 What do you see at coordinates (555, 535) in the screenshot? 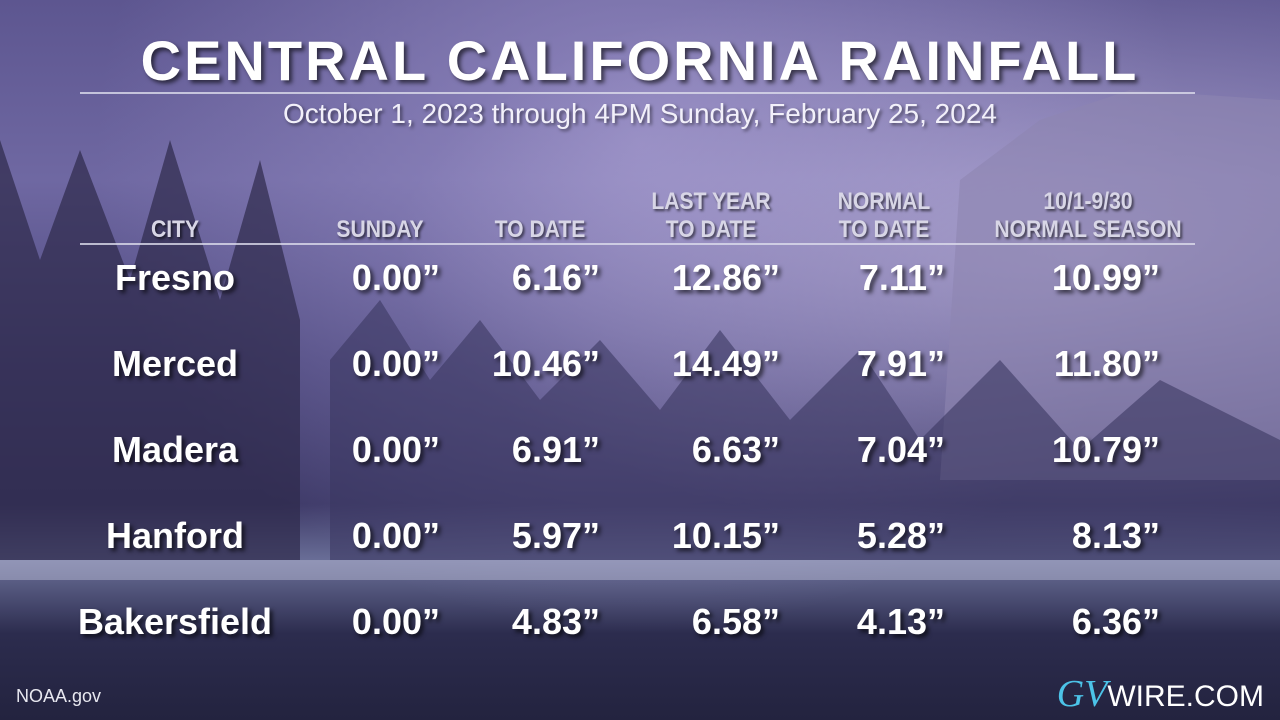
I see `rainfall-value: 5.97”` at bounding box center [555, 535].